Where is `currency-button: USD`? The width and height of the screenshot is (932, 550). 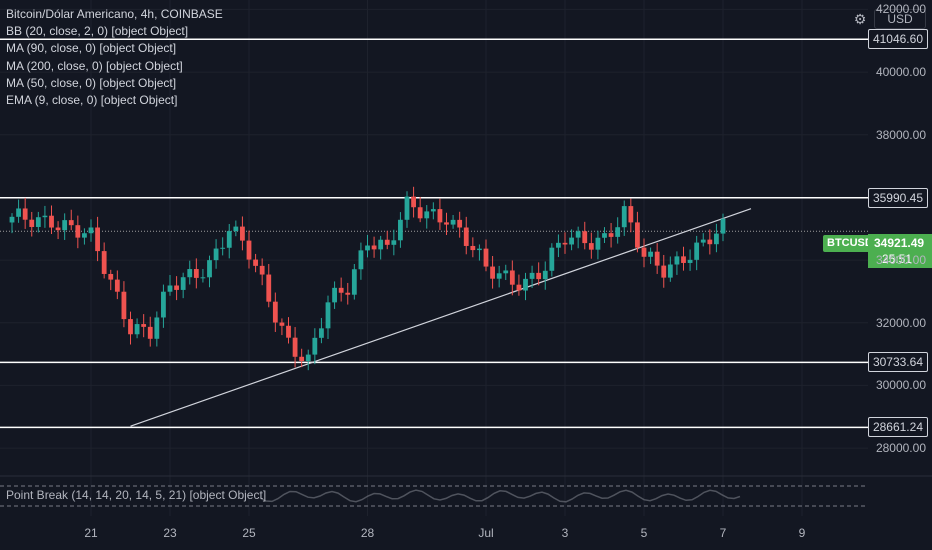 currency-button: USD is located at coordinates (900, 19).